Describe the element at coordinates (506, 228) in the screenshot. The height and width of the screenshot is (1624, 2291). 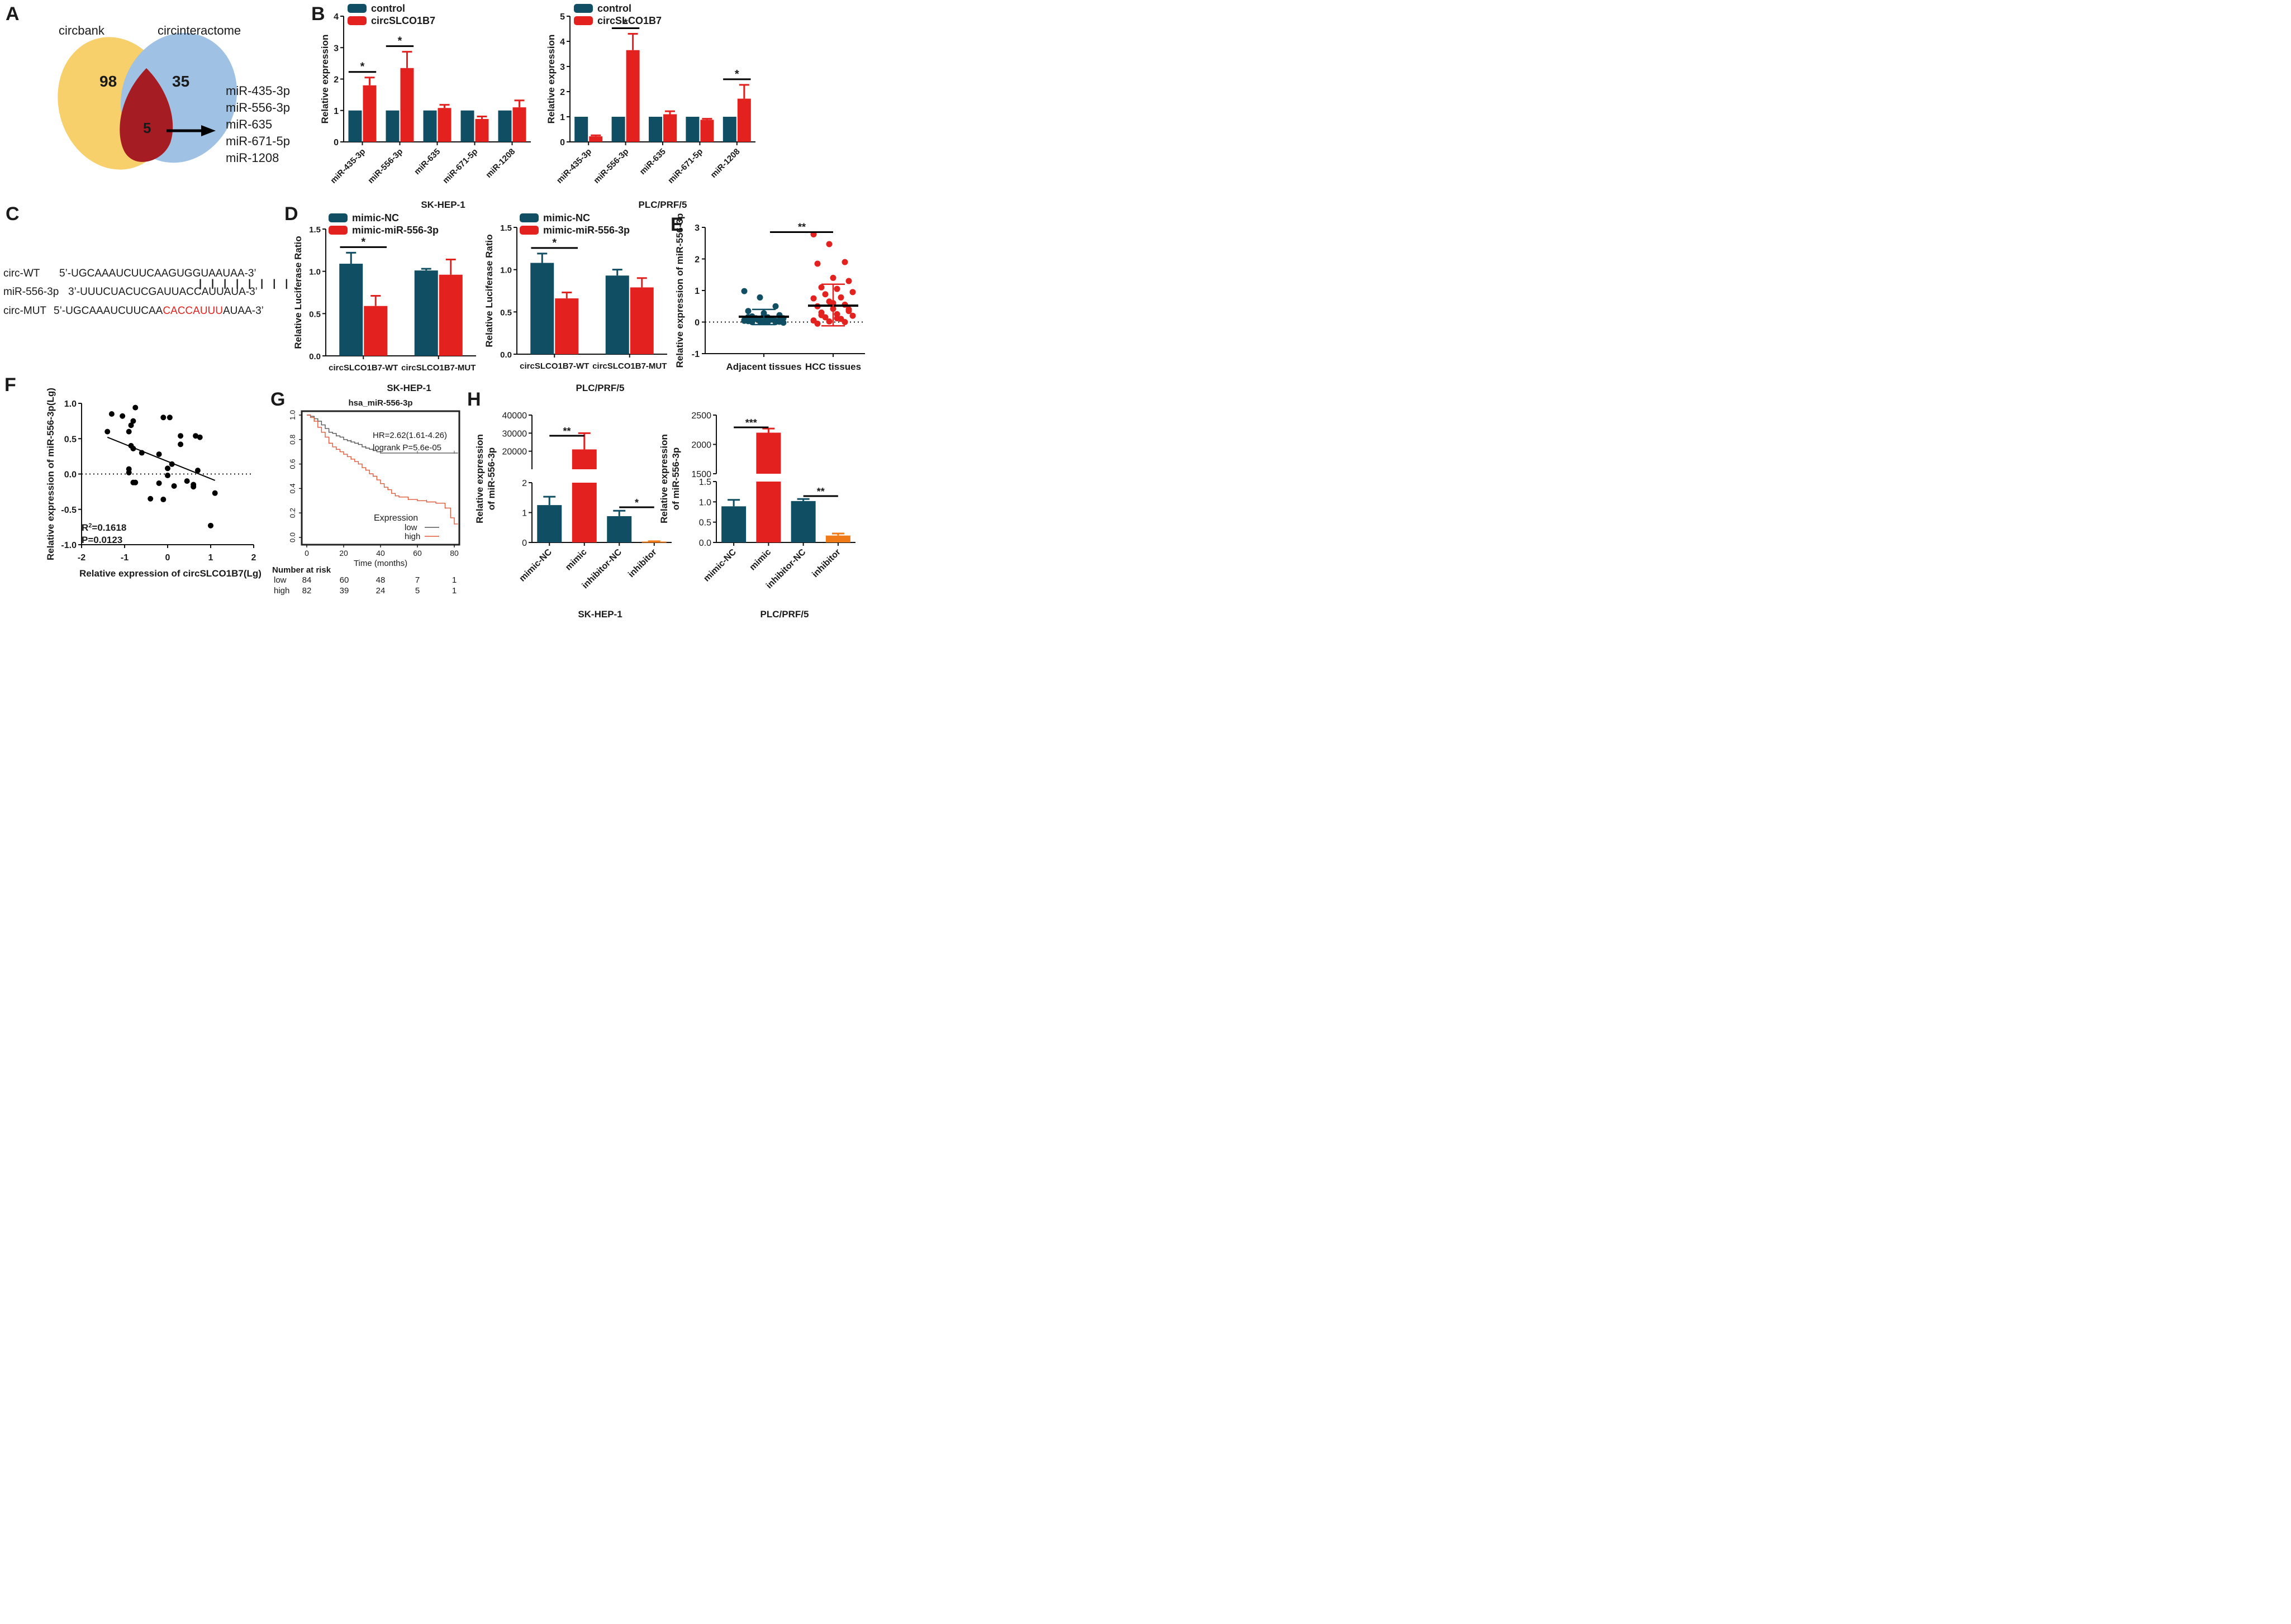
I see `y-tick-label: 1.5` at that location.